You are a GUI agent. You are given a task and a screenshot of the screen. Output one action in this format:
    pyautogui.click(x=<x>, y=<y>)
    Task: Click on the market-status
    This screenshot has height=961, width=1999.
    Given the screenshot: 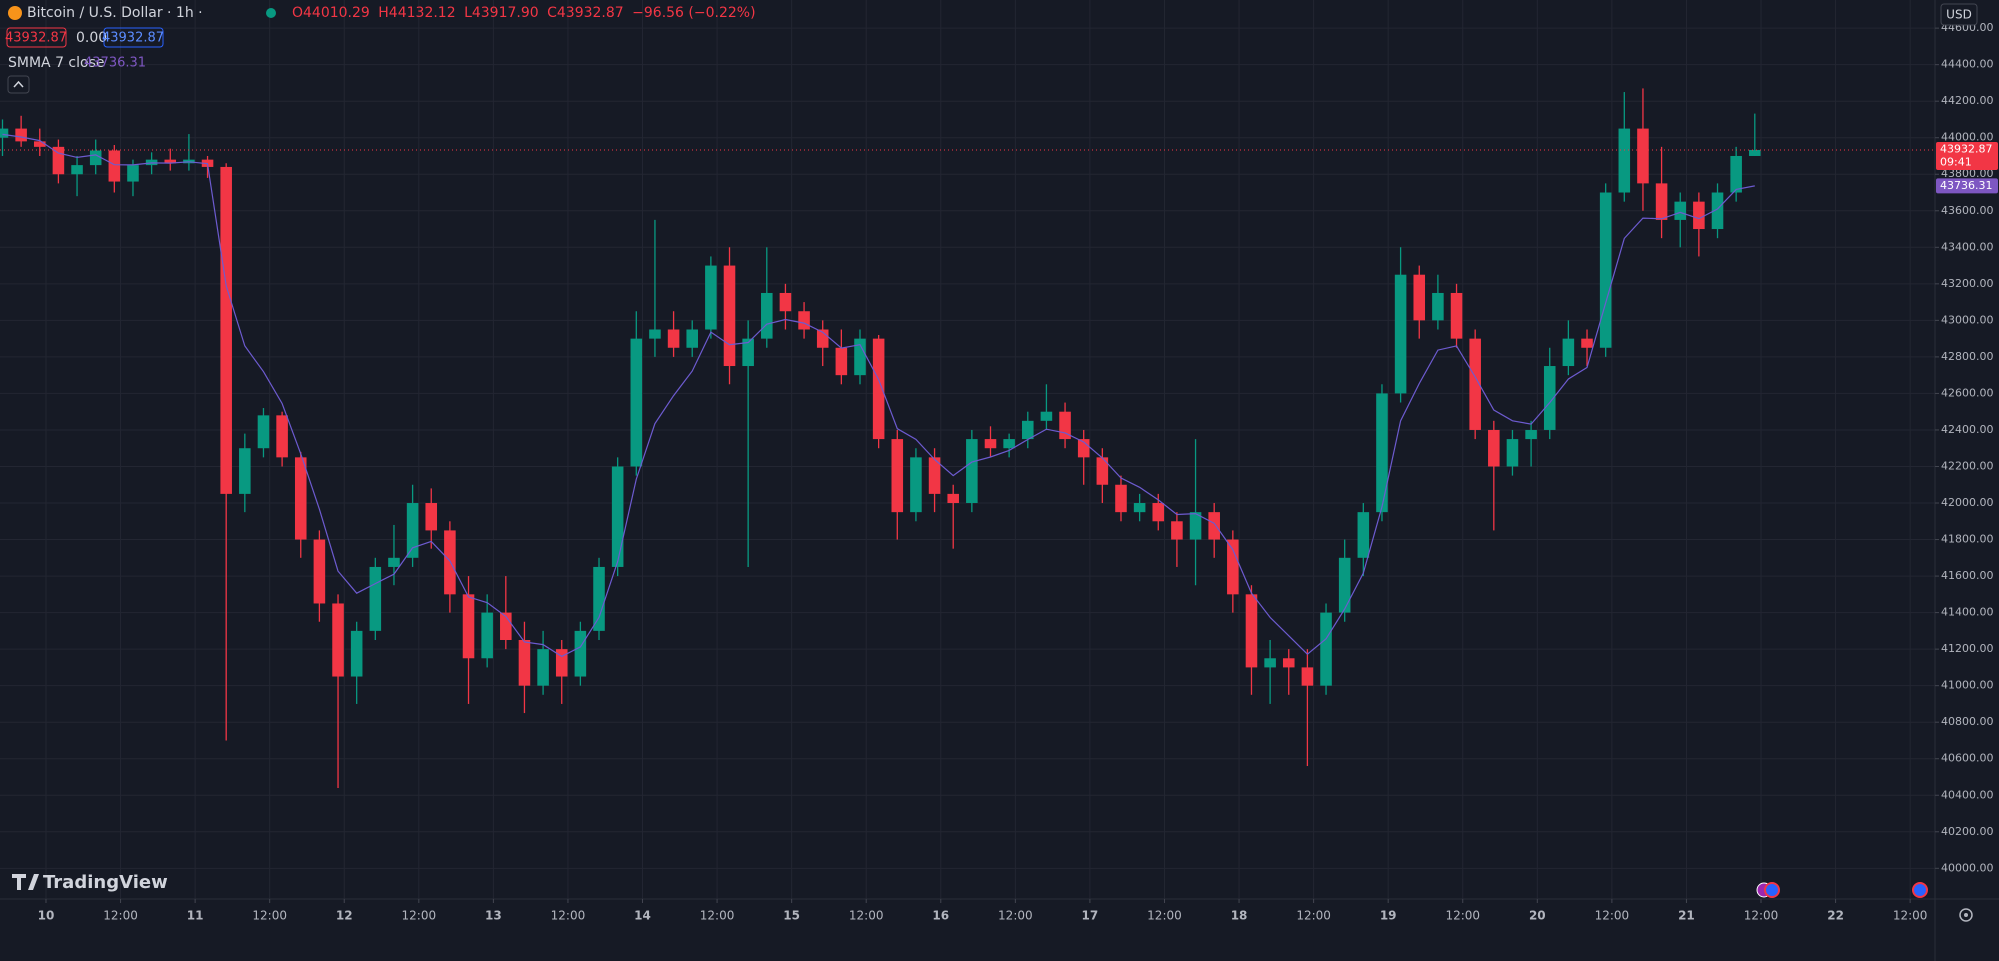 What is the action you would take?
    pyautogui.click(x=271, y=13)
    